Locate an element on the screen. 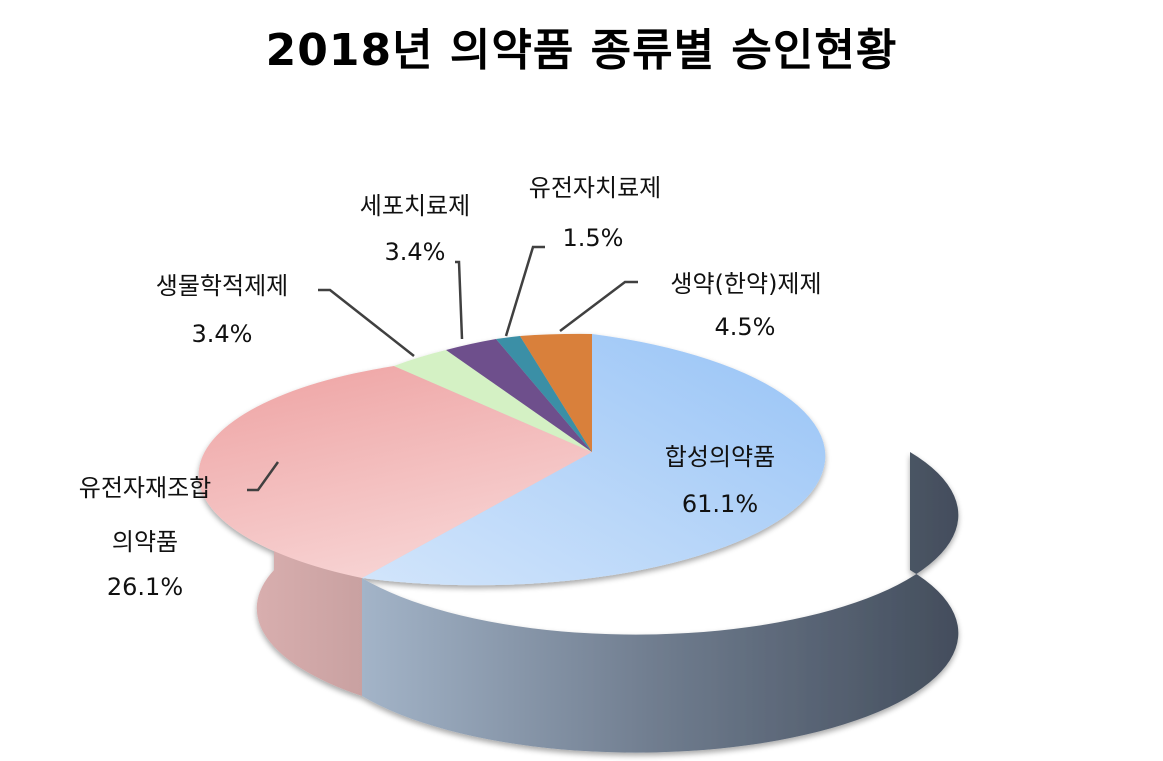  label-cell-name: 세포치료제 is located at coordinates (415, 206).